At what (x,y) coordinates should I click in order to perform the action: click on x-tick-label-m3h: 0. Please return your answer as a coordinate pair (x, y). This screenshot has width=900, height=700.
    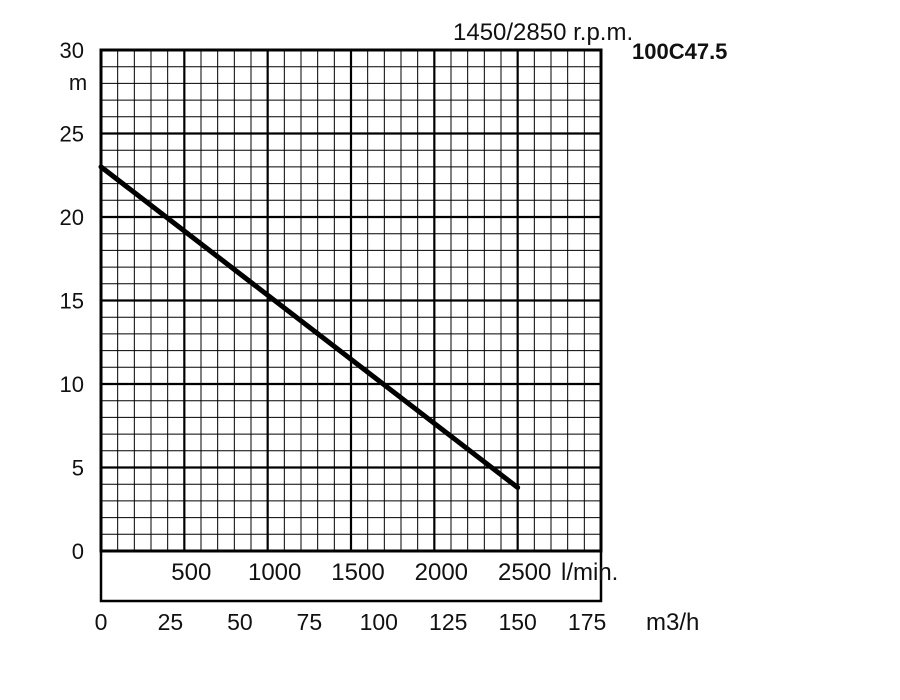
    Looking at the image, I should click on (101, 622).